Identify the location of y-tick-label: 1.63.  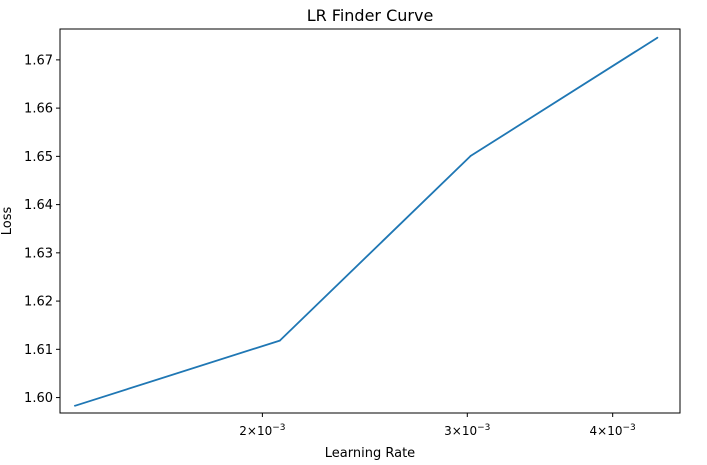
(38, 253).